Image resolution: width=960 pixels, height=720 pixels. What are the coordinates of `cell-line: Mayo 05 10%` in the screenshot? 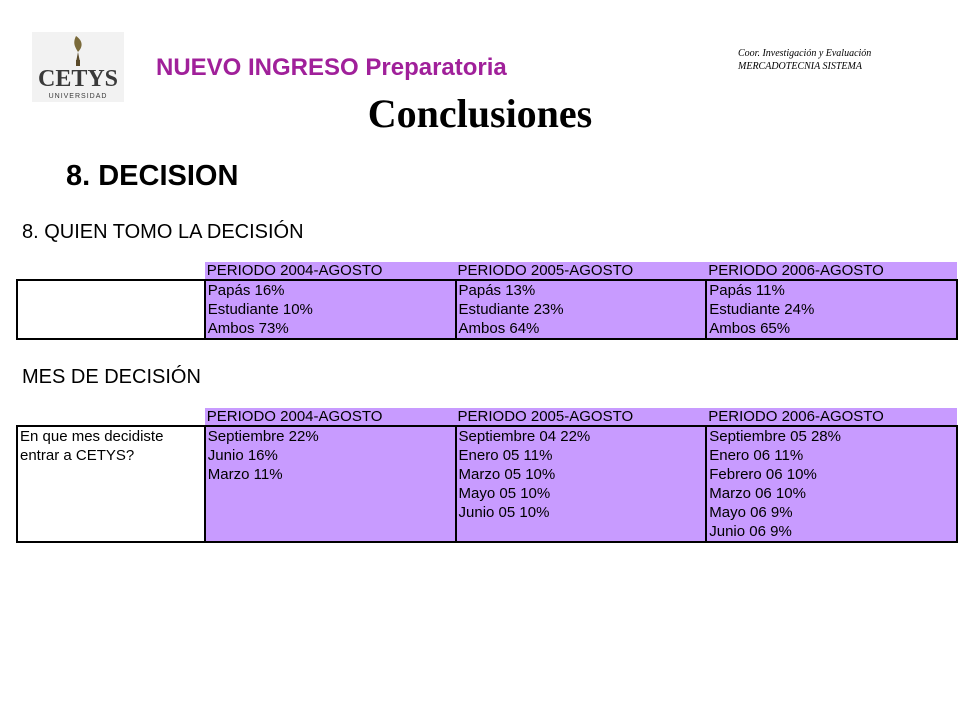 It's located at (504, 493).